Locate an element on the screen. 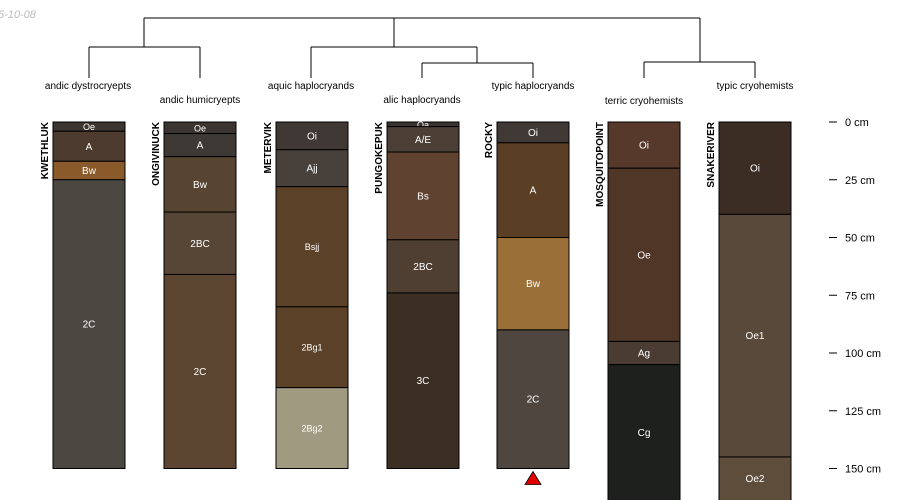 The image size is (900, 500). horizon-oe is located at coordinates (644, 254).